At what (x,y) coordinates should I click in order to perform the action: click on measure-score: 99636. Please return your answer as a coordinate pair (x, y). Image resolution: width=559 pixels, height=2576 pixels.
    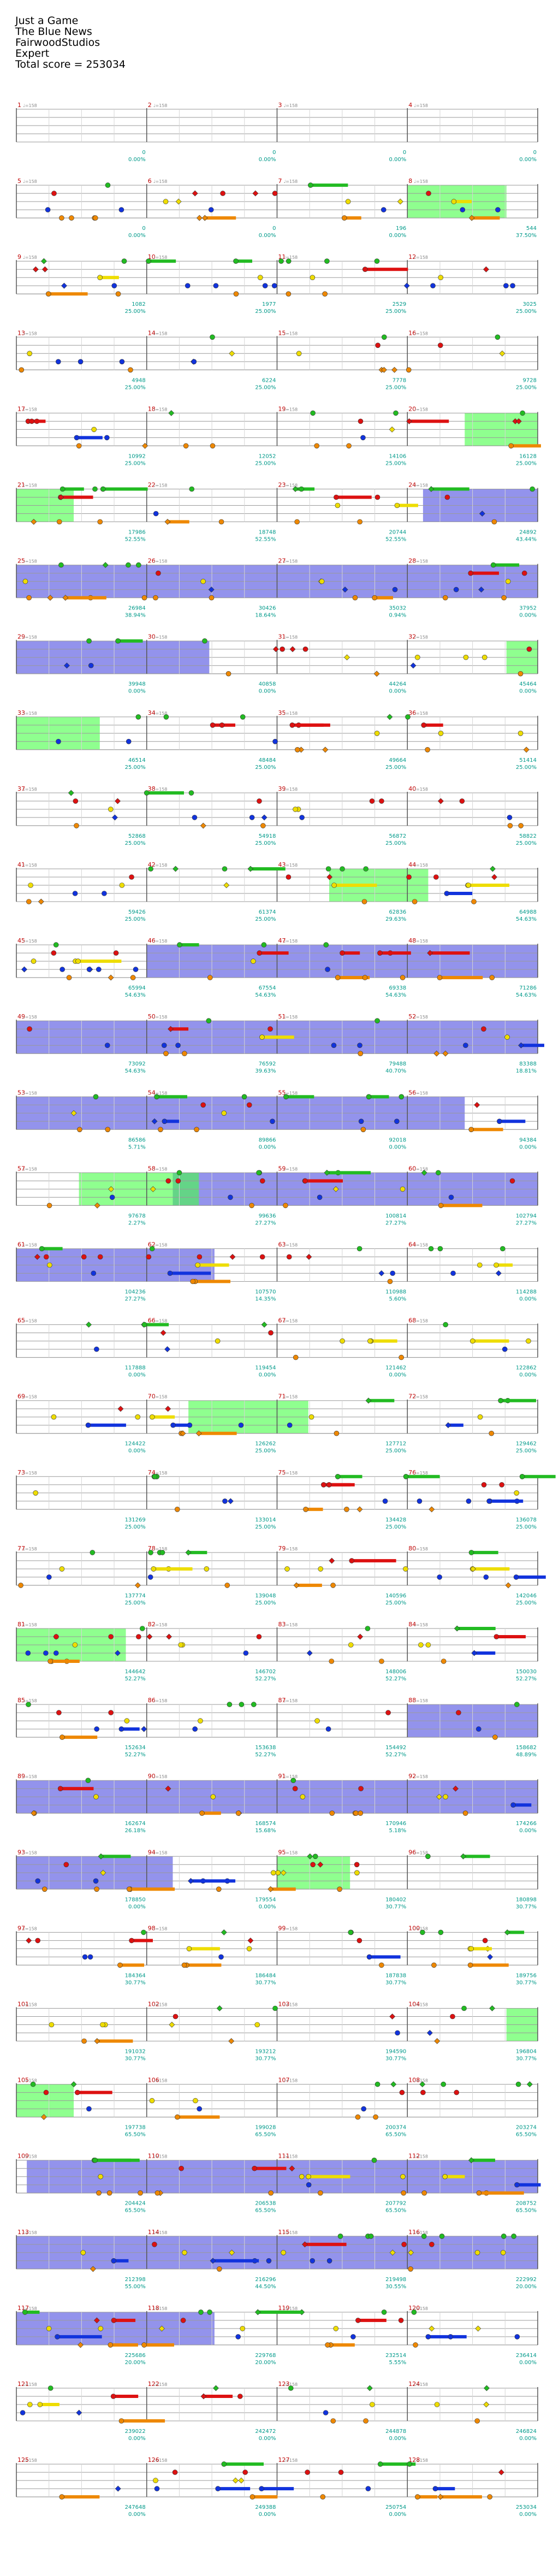
    Looking at the image, I should click on (267, 1216).